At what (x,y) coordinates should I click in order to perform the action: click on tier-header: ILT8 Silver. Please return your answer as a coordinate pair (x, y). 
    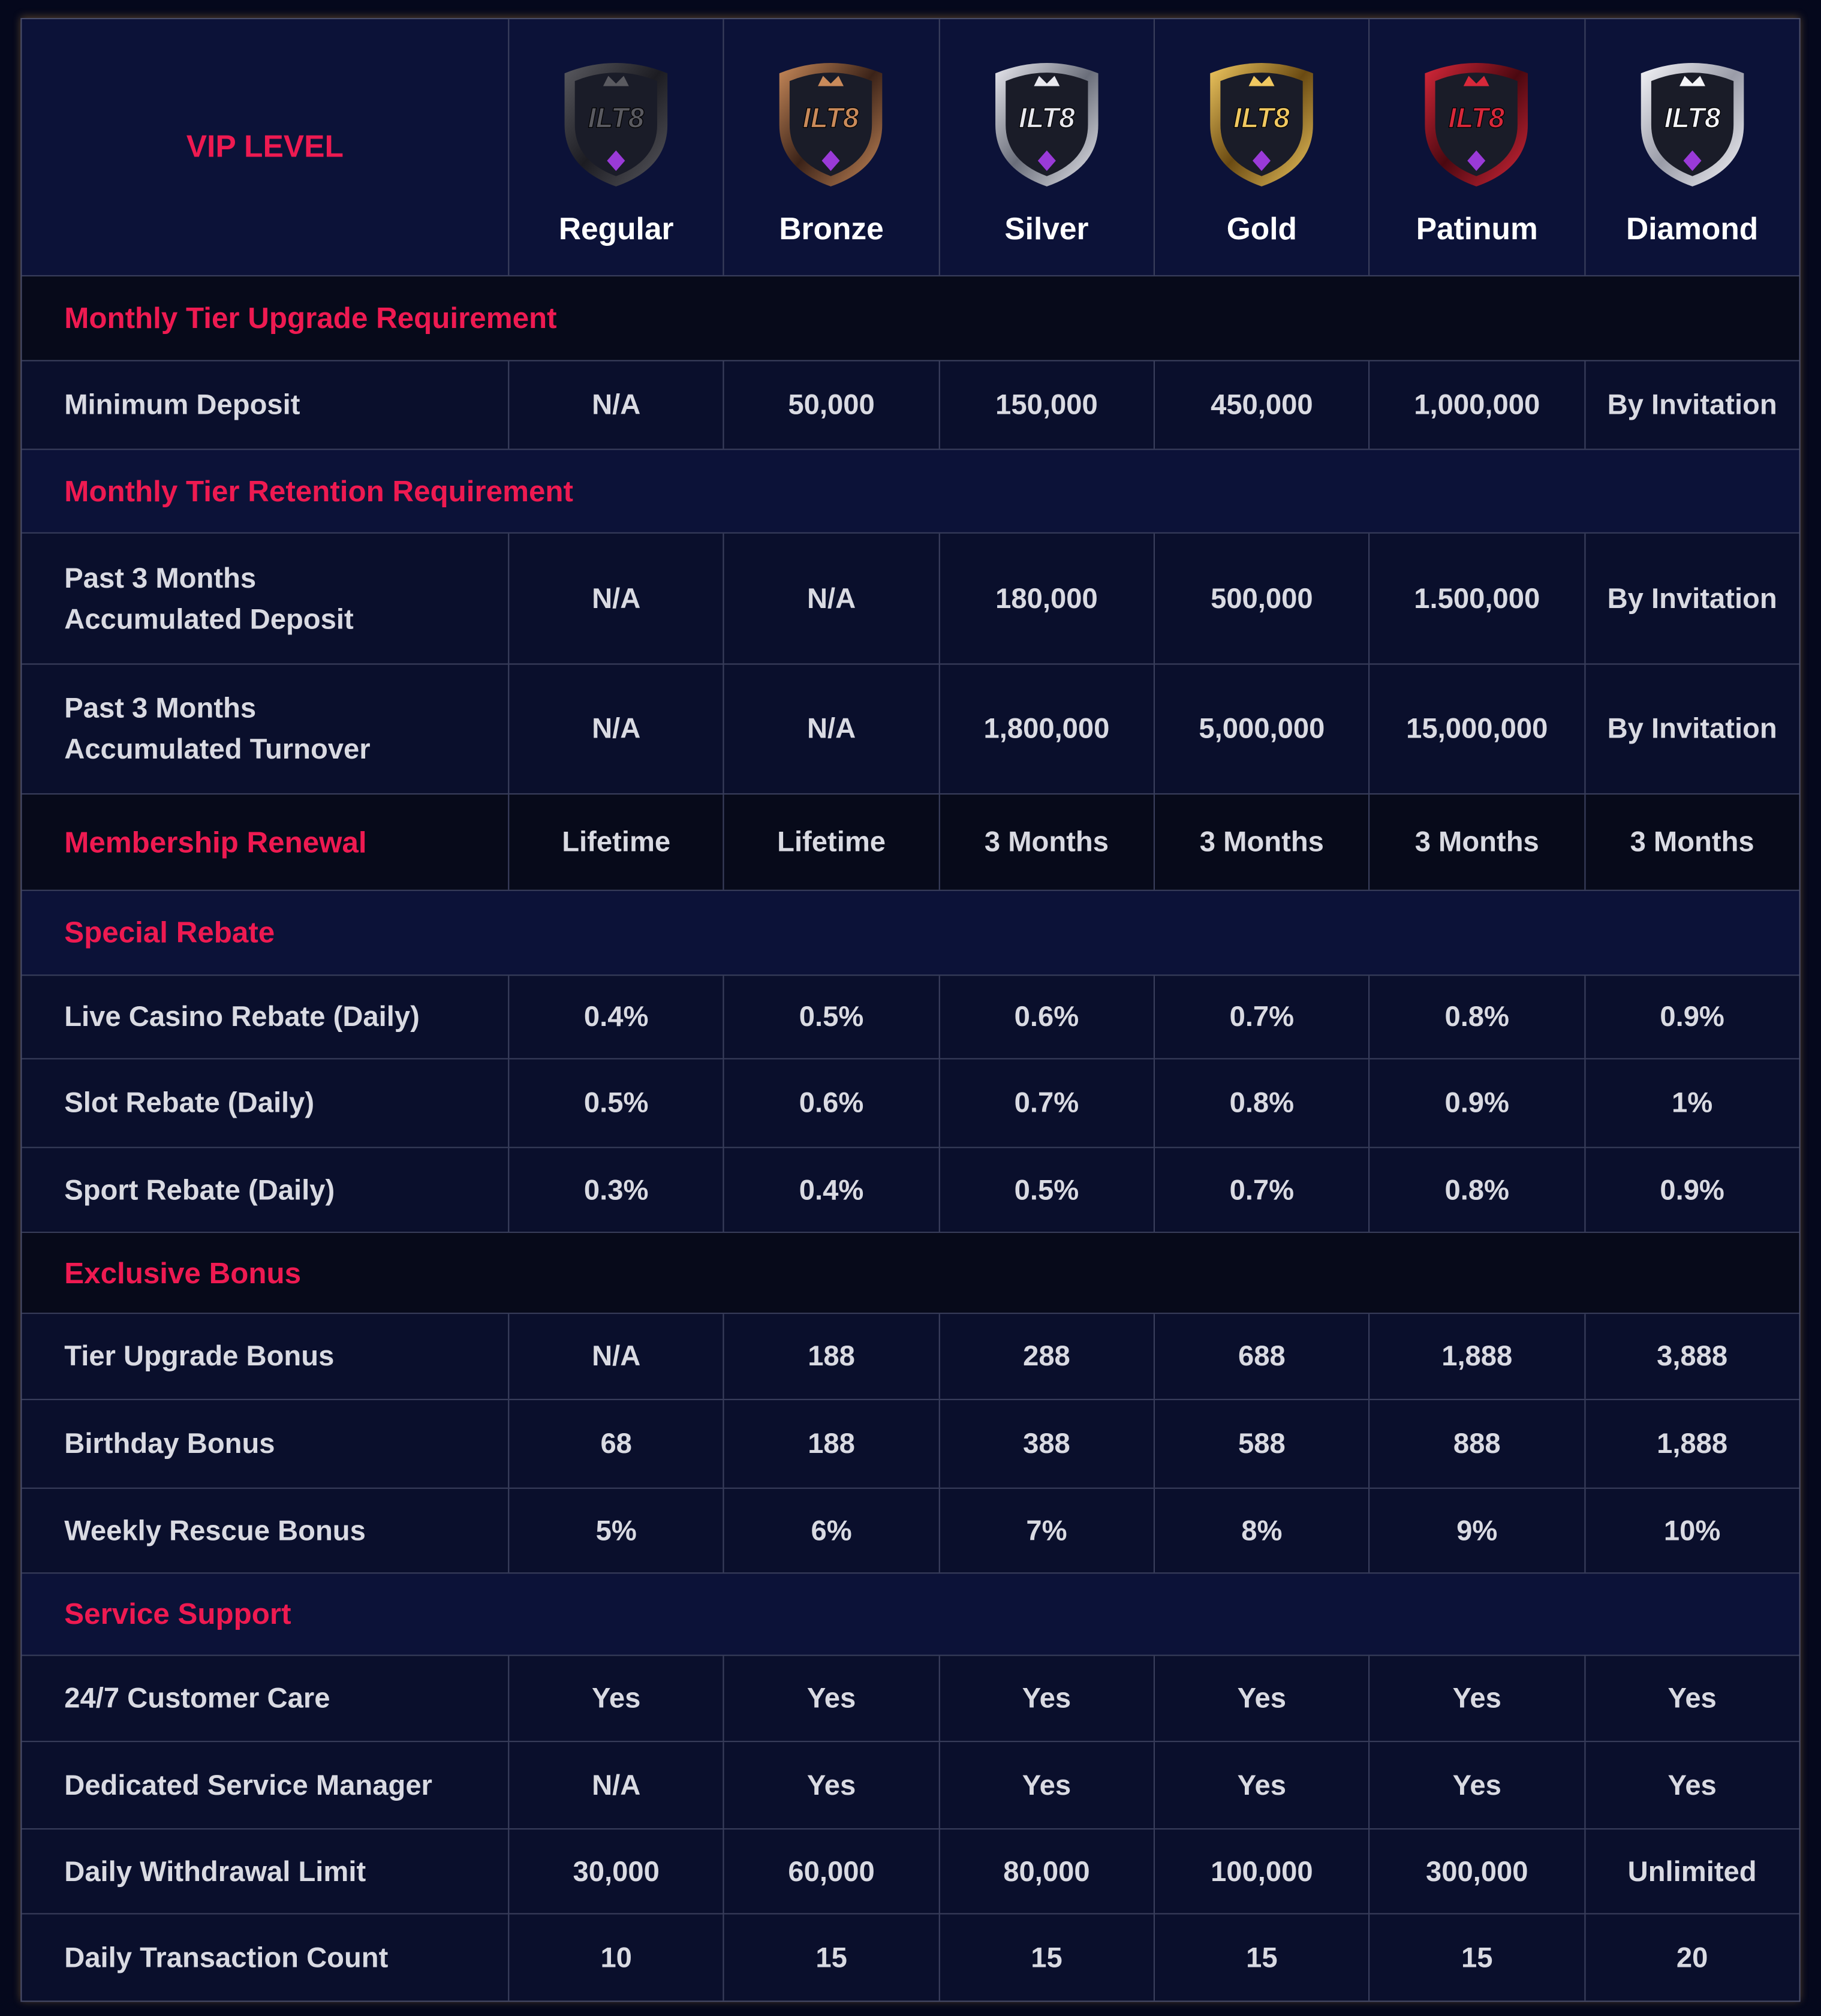
    Looking at the image, I should click on (1046, 147).